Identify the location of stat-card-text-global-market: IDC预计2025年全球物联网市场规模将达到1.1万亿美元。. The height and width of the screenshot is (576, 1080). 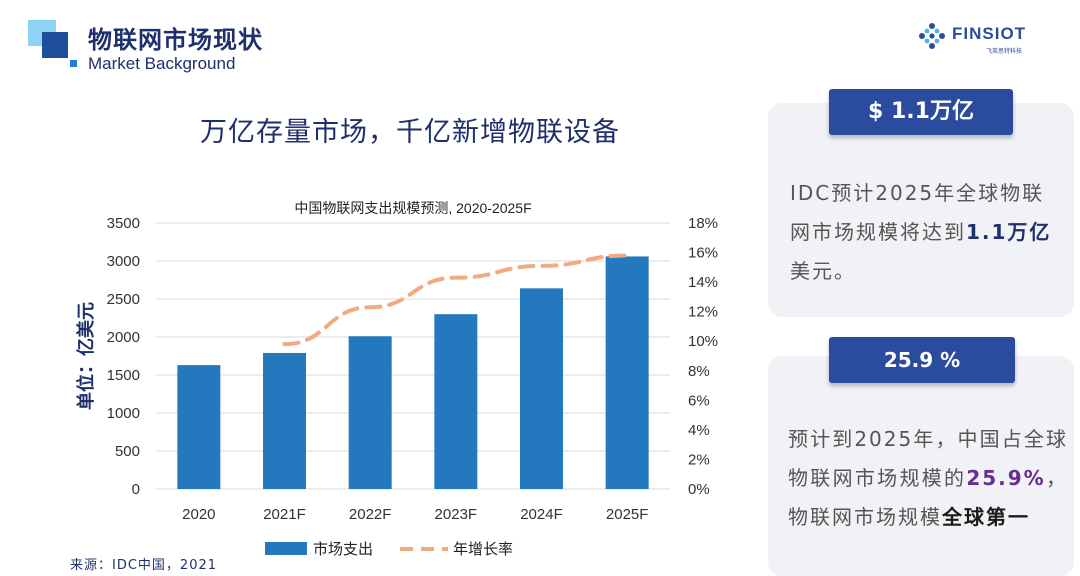
(928, 232).